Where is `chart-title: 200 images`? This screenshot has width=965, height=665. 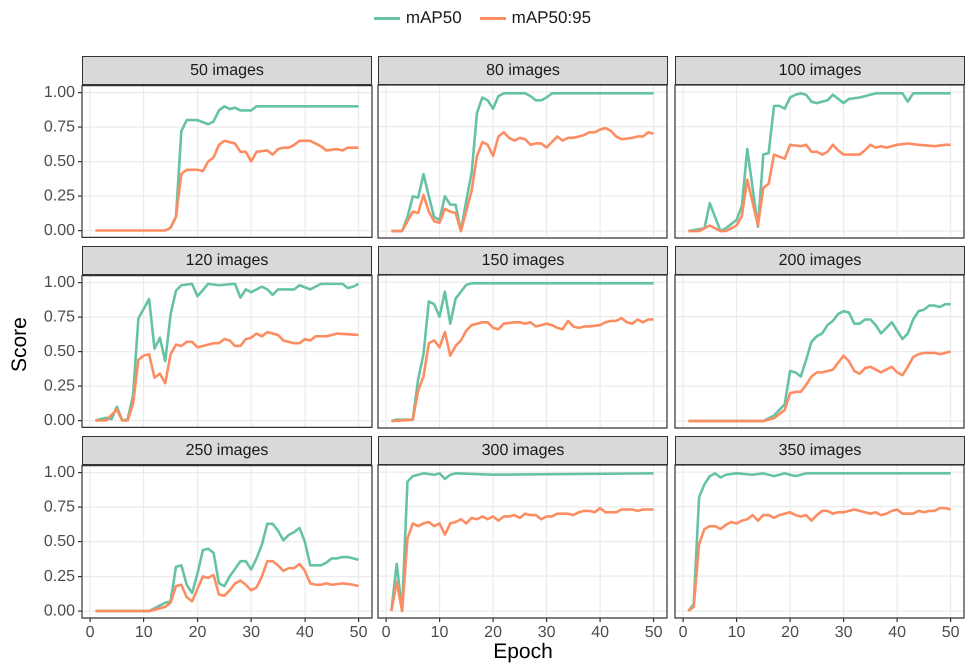
chart-title: 200 images is located at coordinates (820, 260).